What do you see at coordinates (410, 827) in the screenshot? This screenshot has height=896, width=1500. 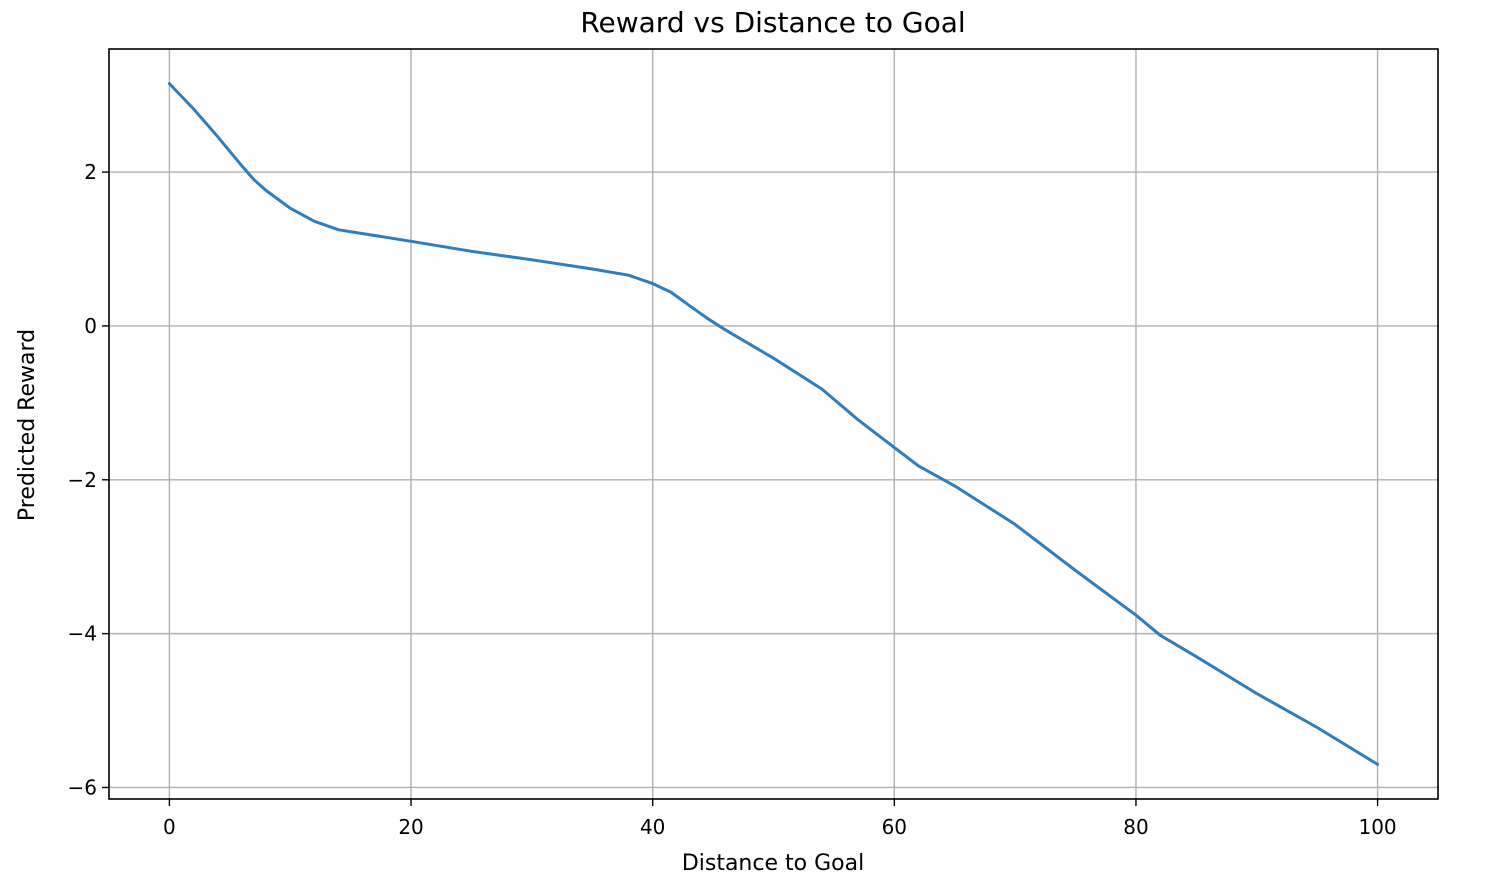 I see `x-tick-label: 20` at bounding box center [410, 827].